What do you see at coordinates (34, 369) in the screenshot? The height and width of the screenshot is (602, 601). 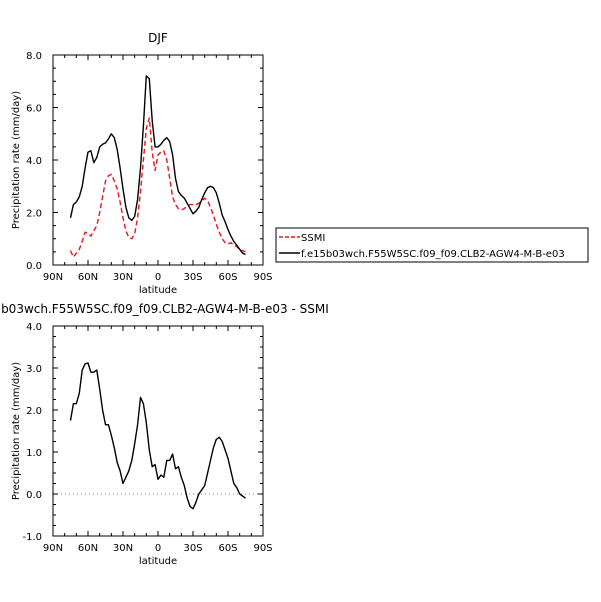 I see `y-tick-label: 3.0` at bounding box center [34, 369].